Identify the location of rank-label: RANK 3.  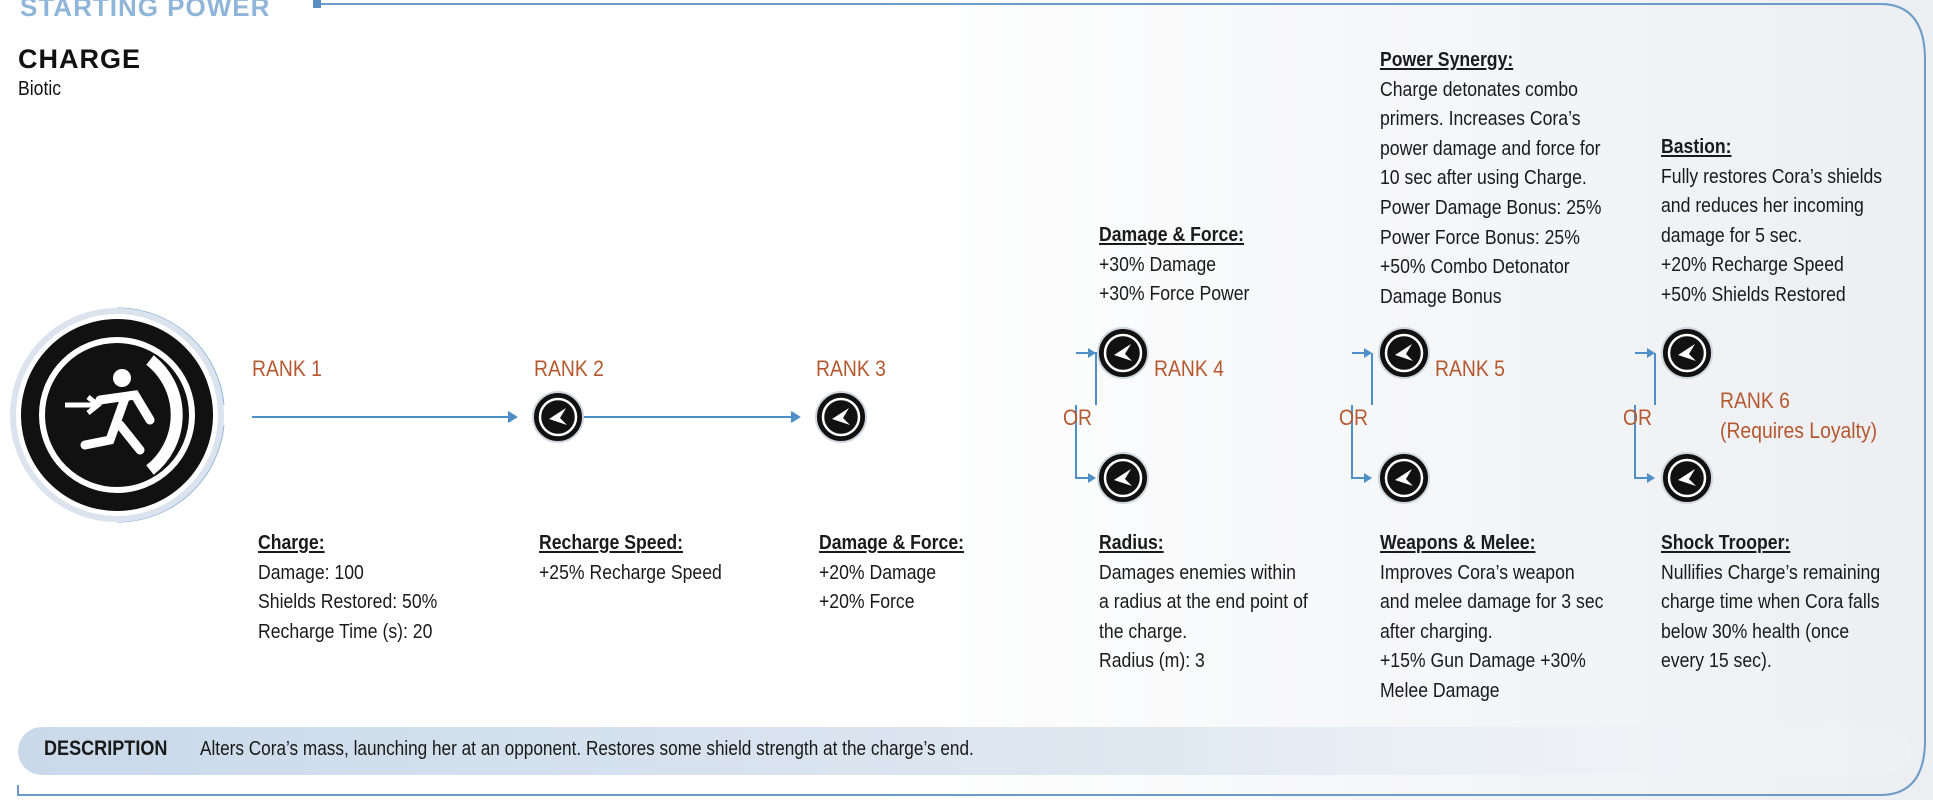
(851, 368).